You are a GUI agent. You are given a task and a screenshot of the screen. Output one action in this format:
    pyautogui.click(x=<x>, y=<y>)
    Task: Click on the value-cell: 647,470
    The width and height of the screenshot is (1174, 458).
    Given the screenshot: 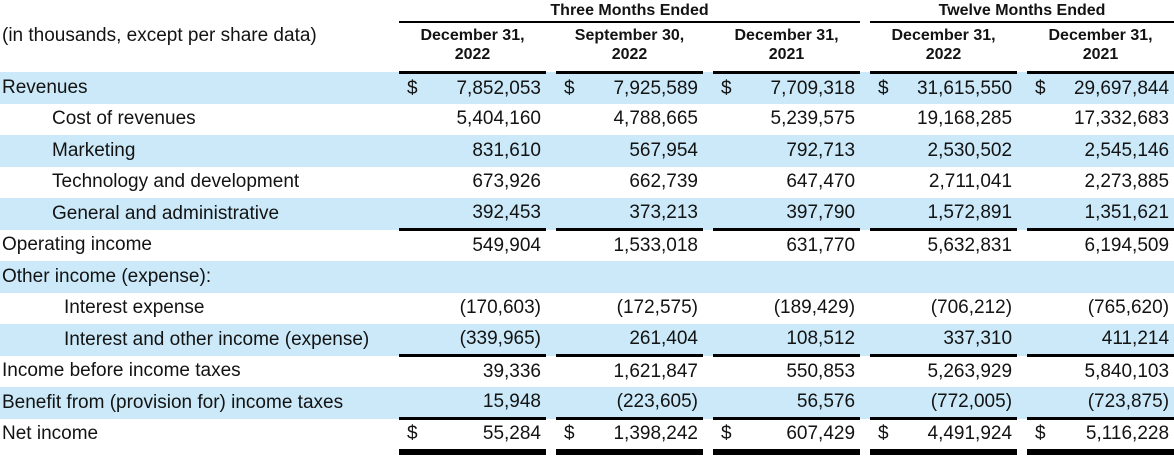 What is the action you would take?
    pyautogui.click(x=821, y=182)
    